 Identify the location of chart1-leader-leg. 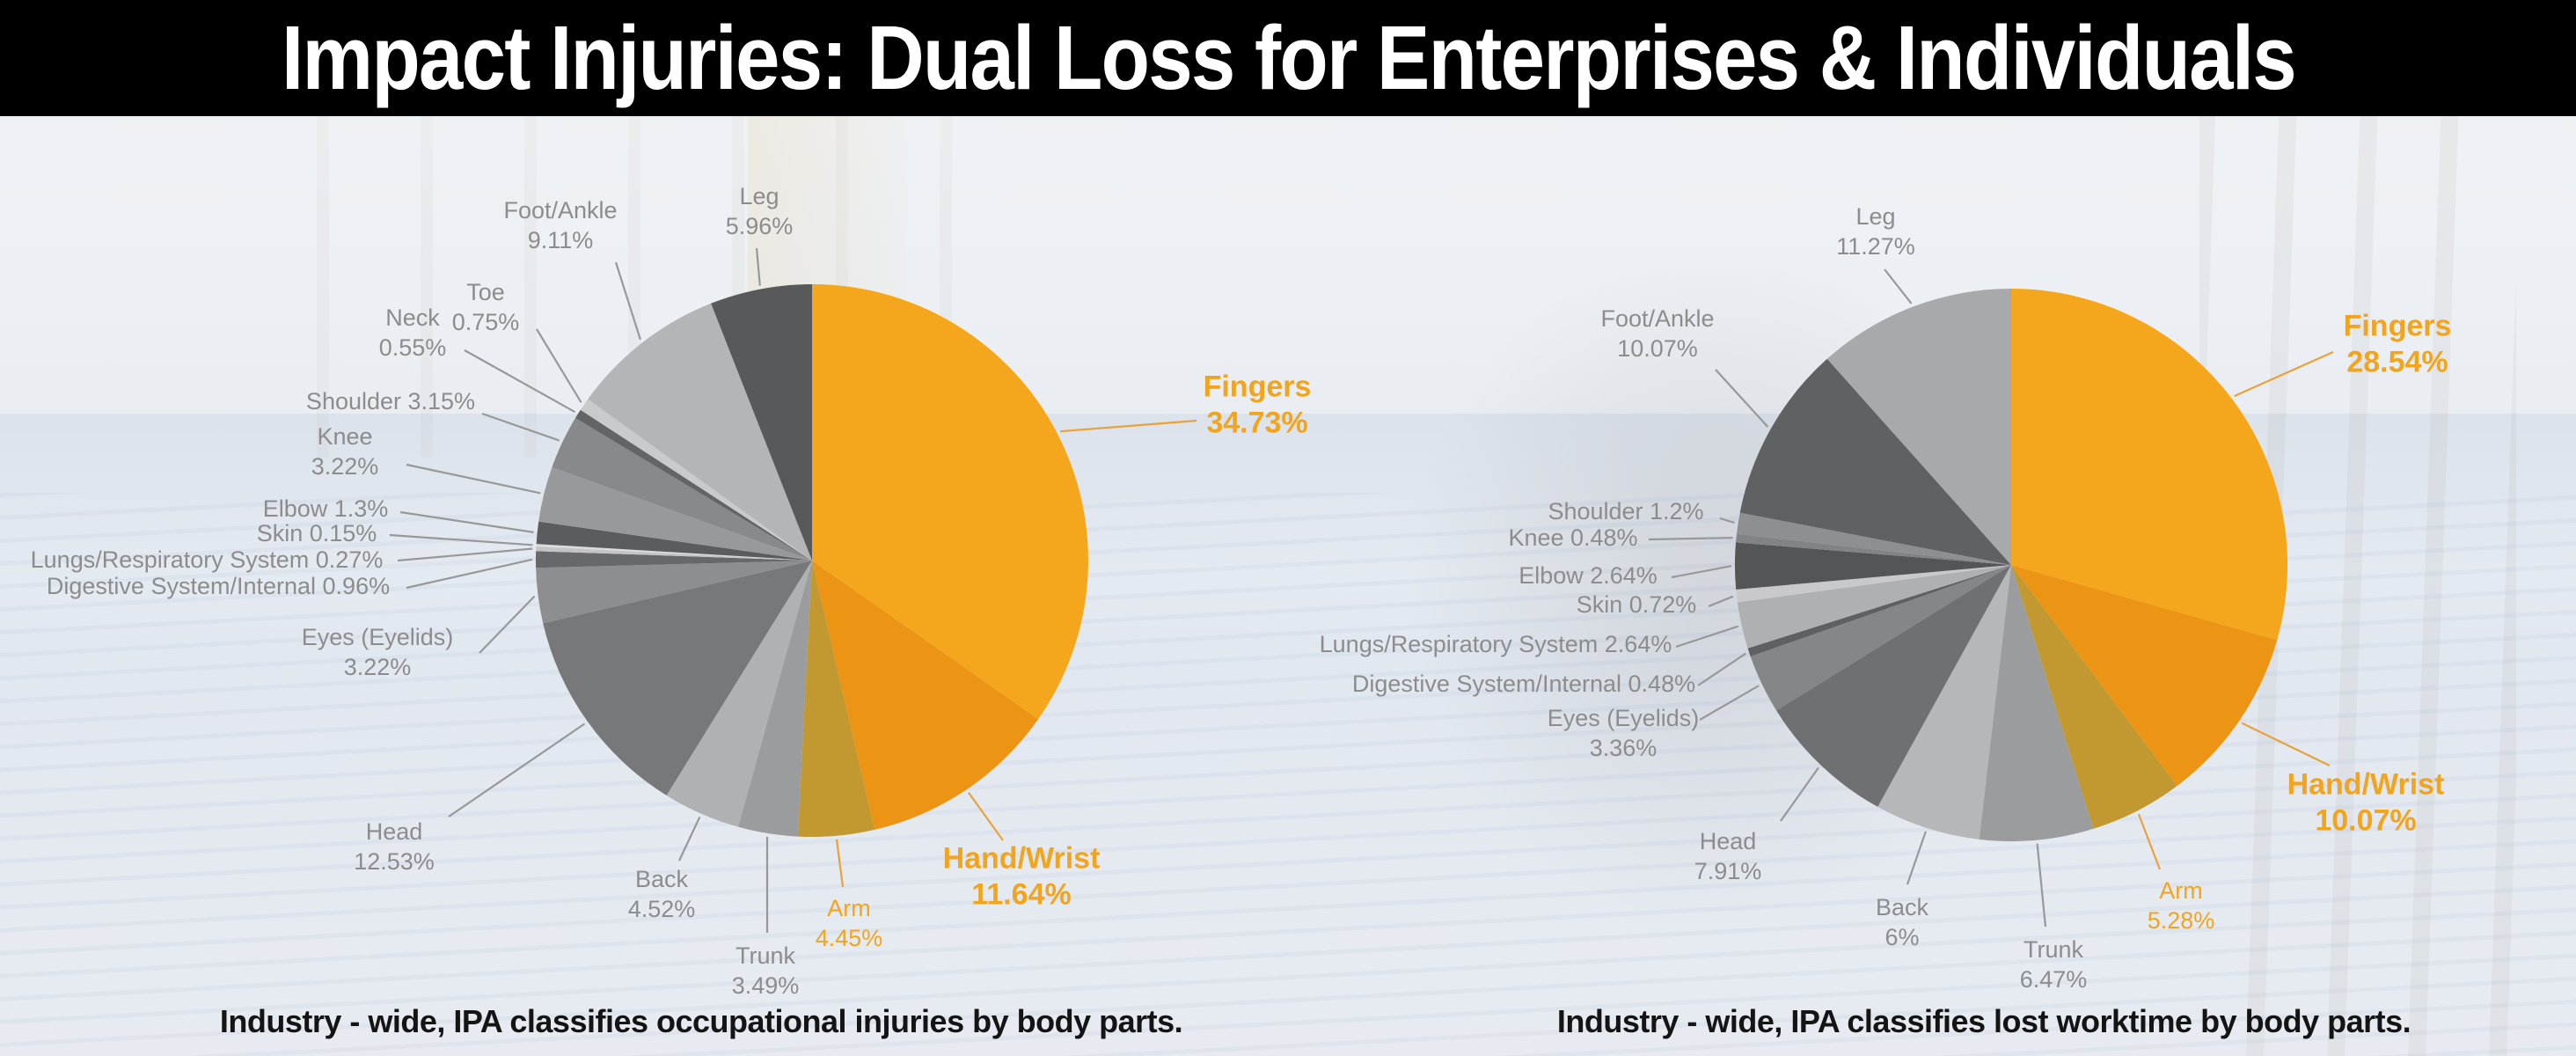
(758, 267).